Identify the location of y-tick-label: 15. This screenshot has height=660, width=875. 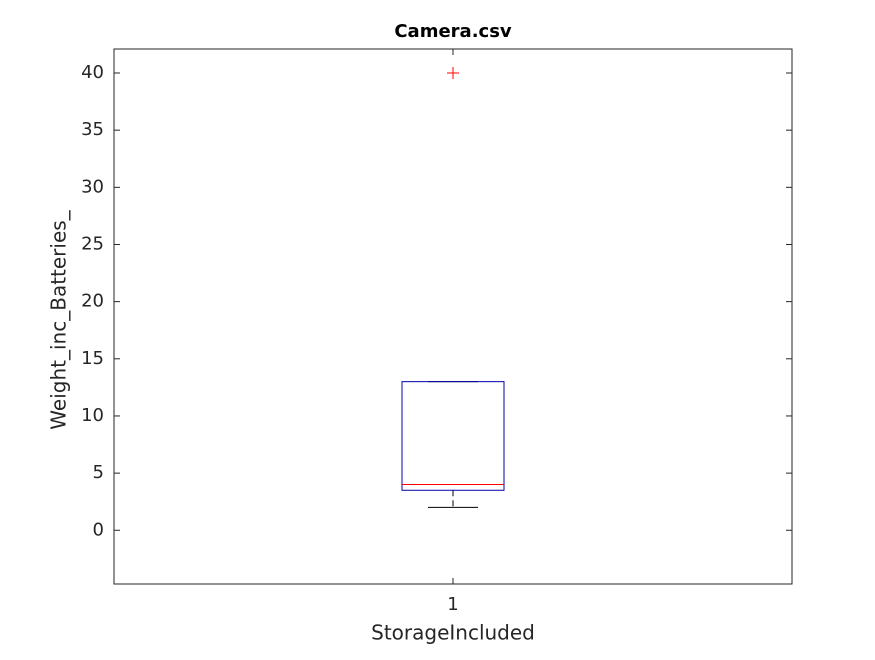
(92, 358).